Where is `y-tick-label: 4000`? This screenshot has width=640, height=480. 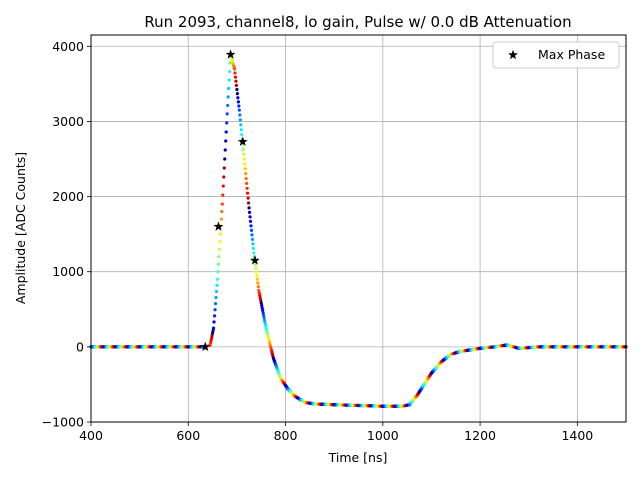 y-tick-label: 4000 is located at coordinates (68, 46).